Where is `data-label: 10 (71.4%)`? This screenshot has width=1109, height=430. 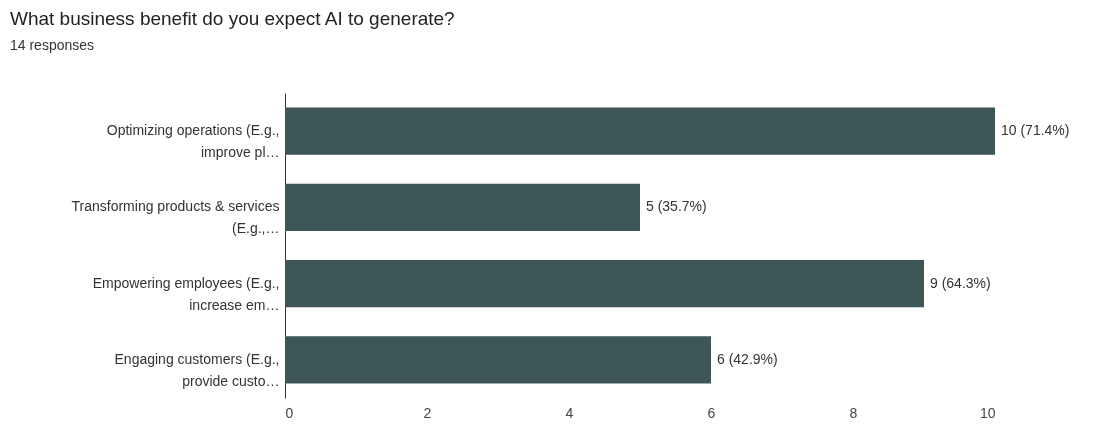 data-label: 10 (71.4%) is located at coordinates (1035, 130).